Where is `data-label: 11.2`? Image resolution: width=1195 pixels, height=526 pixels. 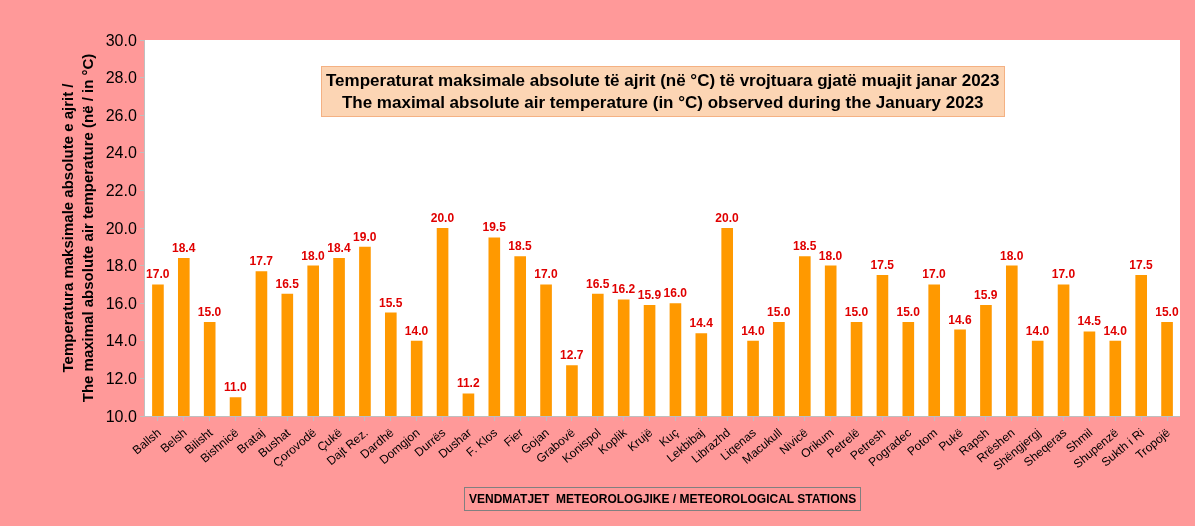 data-label: 11.2 is located at coordinates (468, 383).